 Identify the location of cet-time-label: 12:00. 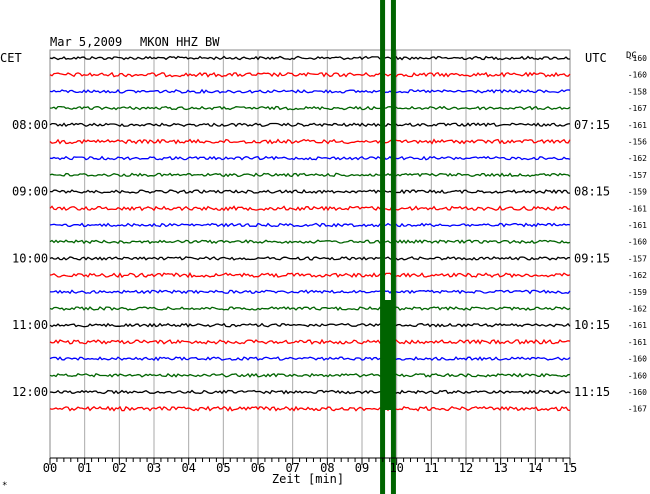
(30, 392).